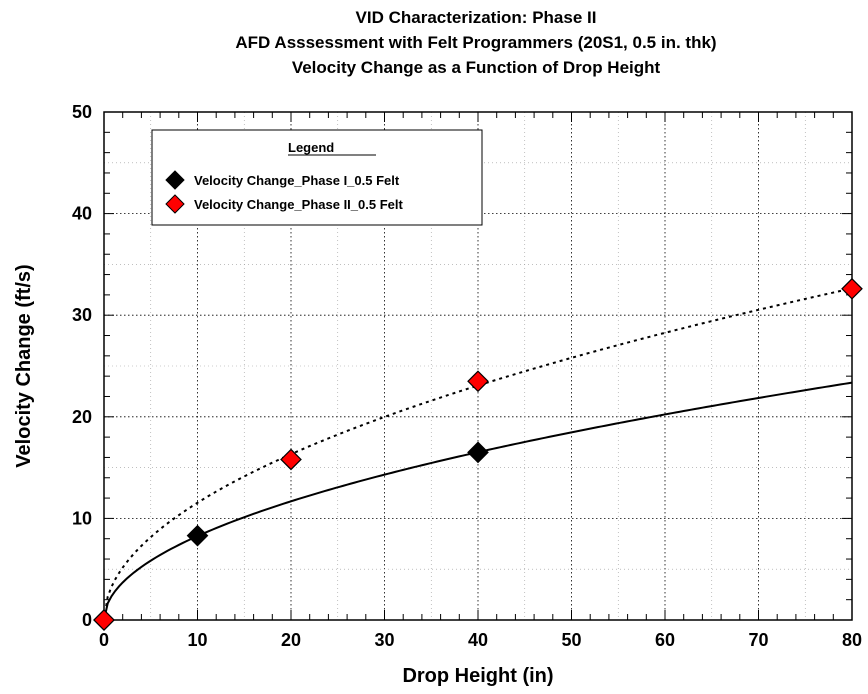  I want to click on x-tick-label: 80, so click(852, 640).